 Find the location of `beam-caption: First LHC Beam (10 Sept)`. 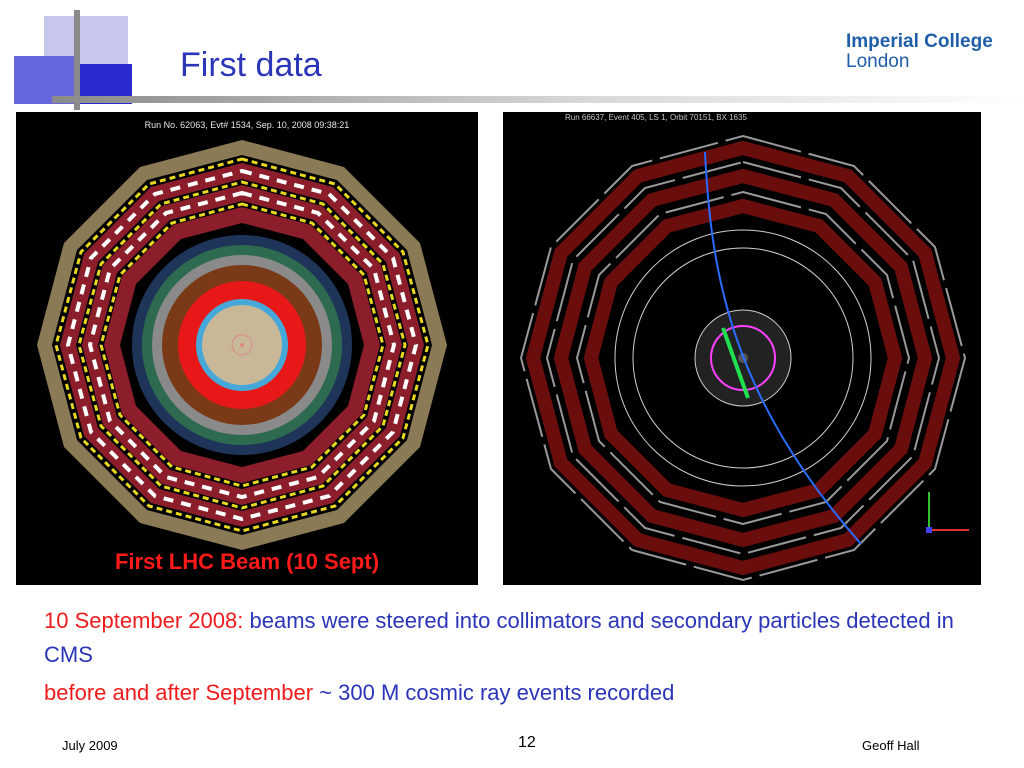

beam-caption: First LHC Beam (10 Sept) is located at coordinates (247, 561).